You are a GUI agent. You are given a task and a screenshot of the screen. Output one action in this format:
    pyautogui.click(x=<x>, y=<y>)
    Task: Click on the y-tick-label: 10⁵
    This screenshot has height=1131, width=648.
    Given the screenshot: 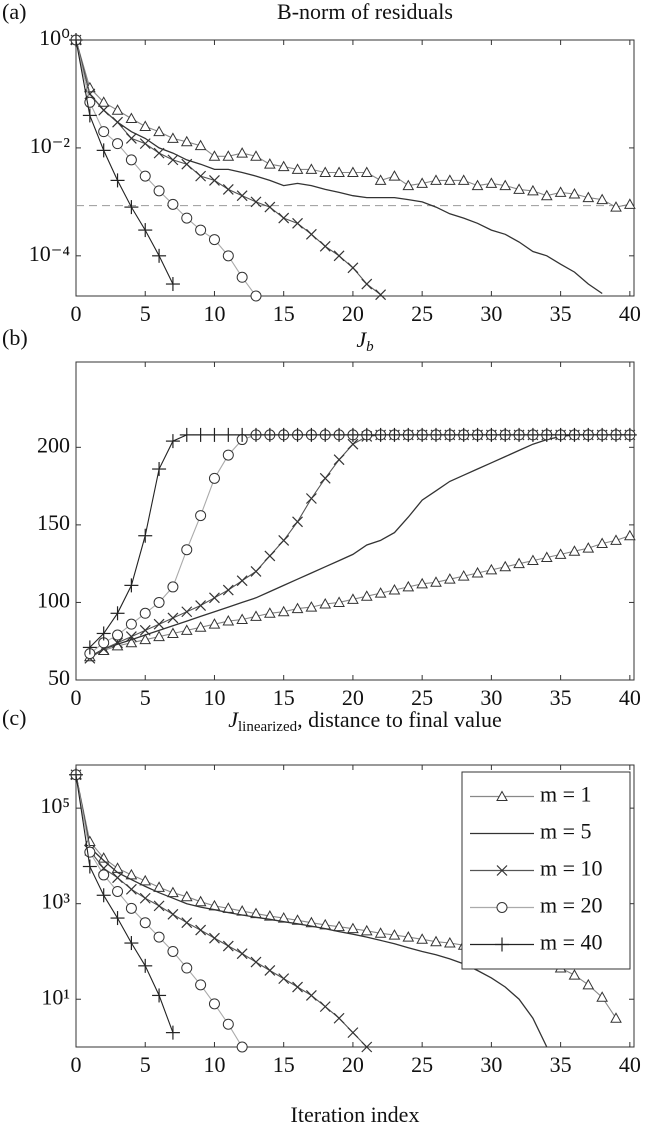 What is the action you would take?
    pyautogui.click(x=55, y=805)
    